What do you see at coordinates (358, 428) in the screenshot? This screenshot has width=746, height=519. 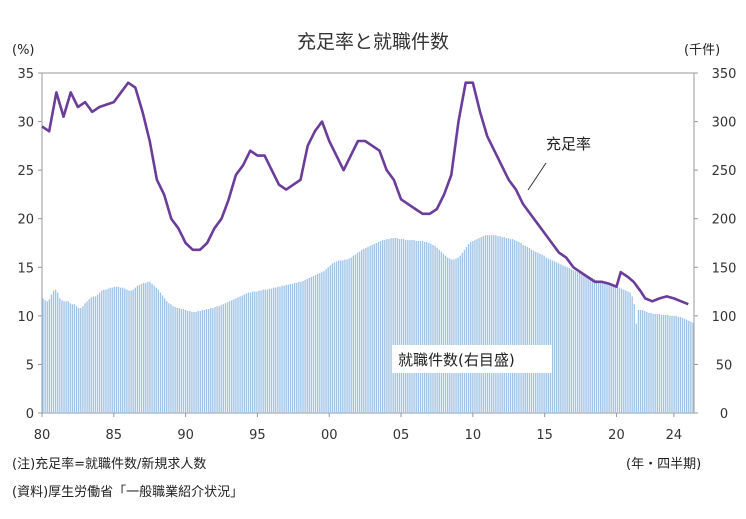 I see `x-axis-ticks: 80 85 90 95 00 05 10 15 20 24` at bounding box center [358, 428].